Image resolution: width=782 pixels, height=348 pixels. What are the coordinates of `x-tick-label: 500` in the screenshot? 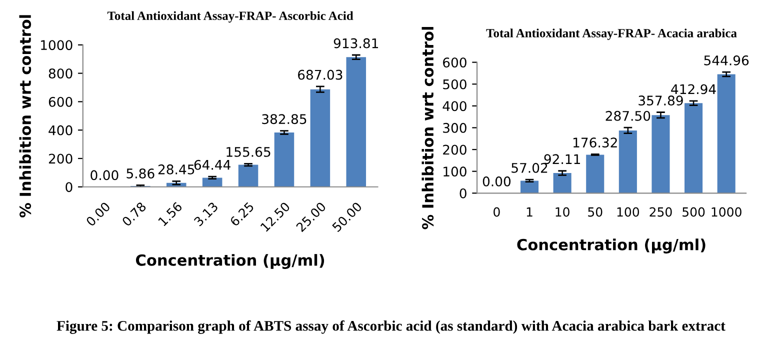 It's located at (693, 212).